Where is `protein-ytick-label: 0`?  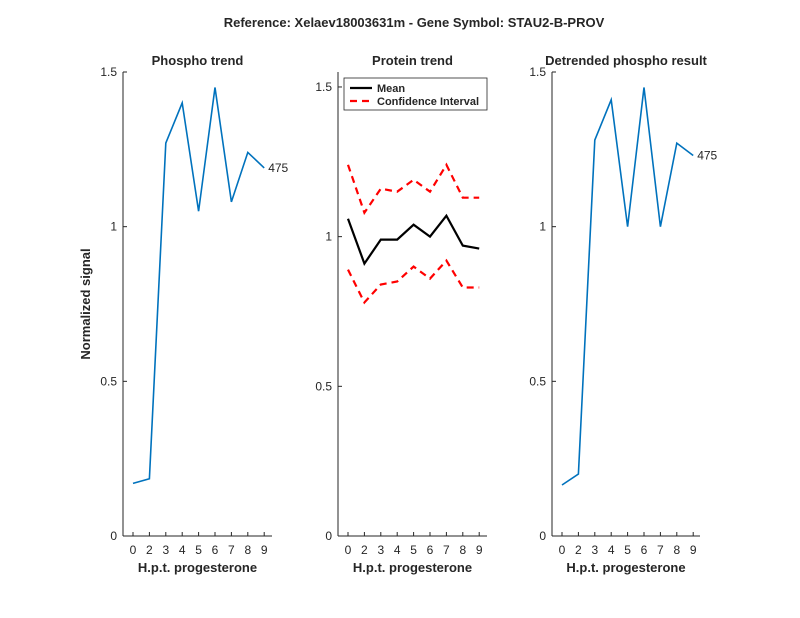 protein-ytick-label: 0 is located at coordinates (328, 536).